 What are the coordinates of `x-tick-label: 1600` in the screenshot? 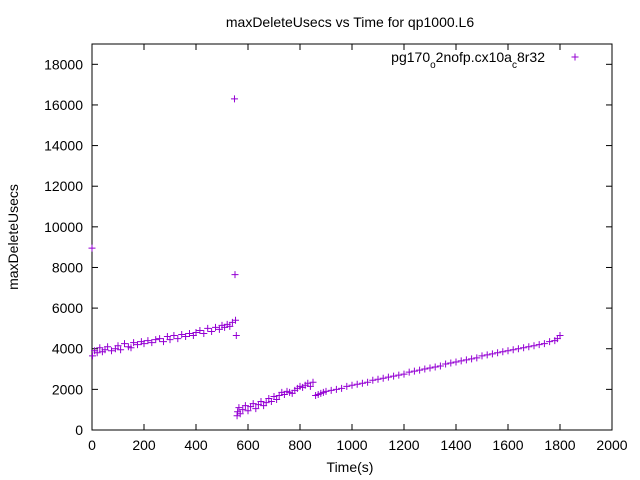 It's located at (507, 445).